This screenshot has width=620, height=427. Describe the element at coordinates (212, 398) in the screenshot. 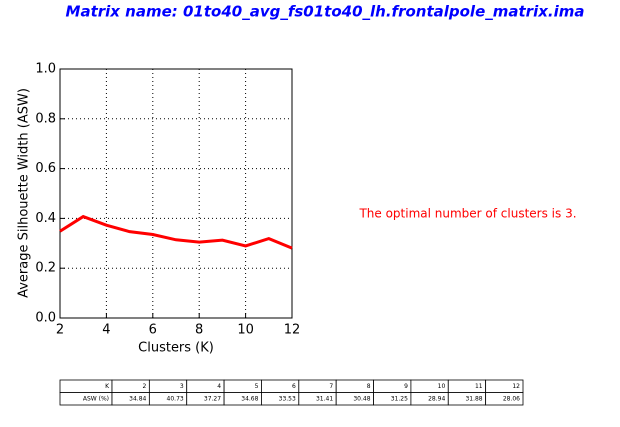

I see `table-cell-text: 37.27` at that location.